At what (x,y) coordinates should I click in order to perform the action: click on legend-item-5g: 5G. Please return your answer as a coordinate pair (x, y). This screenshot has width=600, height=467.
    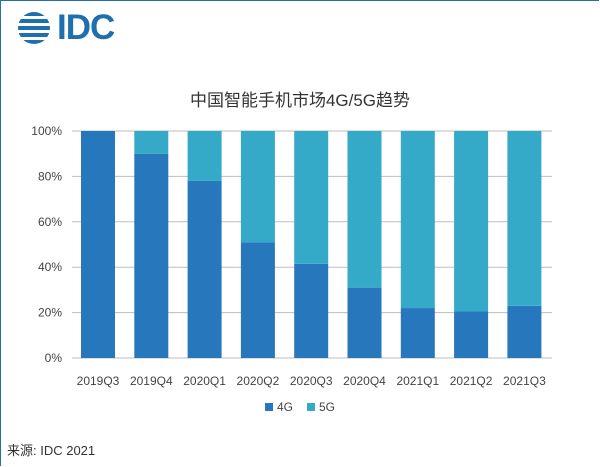
    Looking at the image, I should click on (321, 407).